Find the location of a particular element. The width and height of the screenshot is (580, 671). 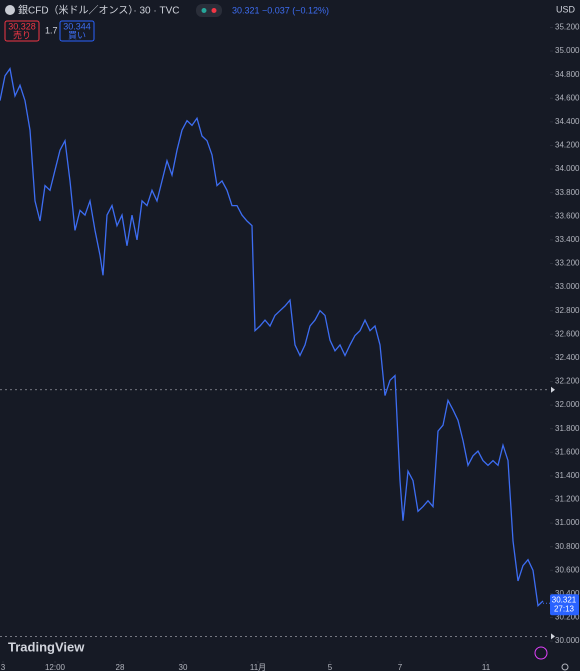

y-tick-label: 32.600 is located at coordinates (567, 333).